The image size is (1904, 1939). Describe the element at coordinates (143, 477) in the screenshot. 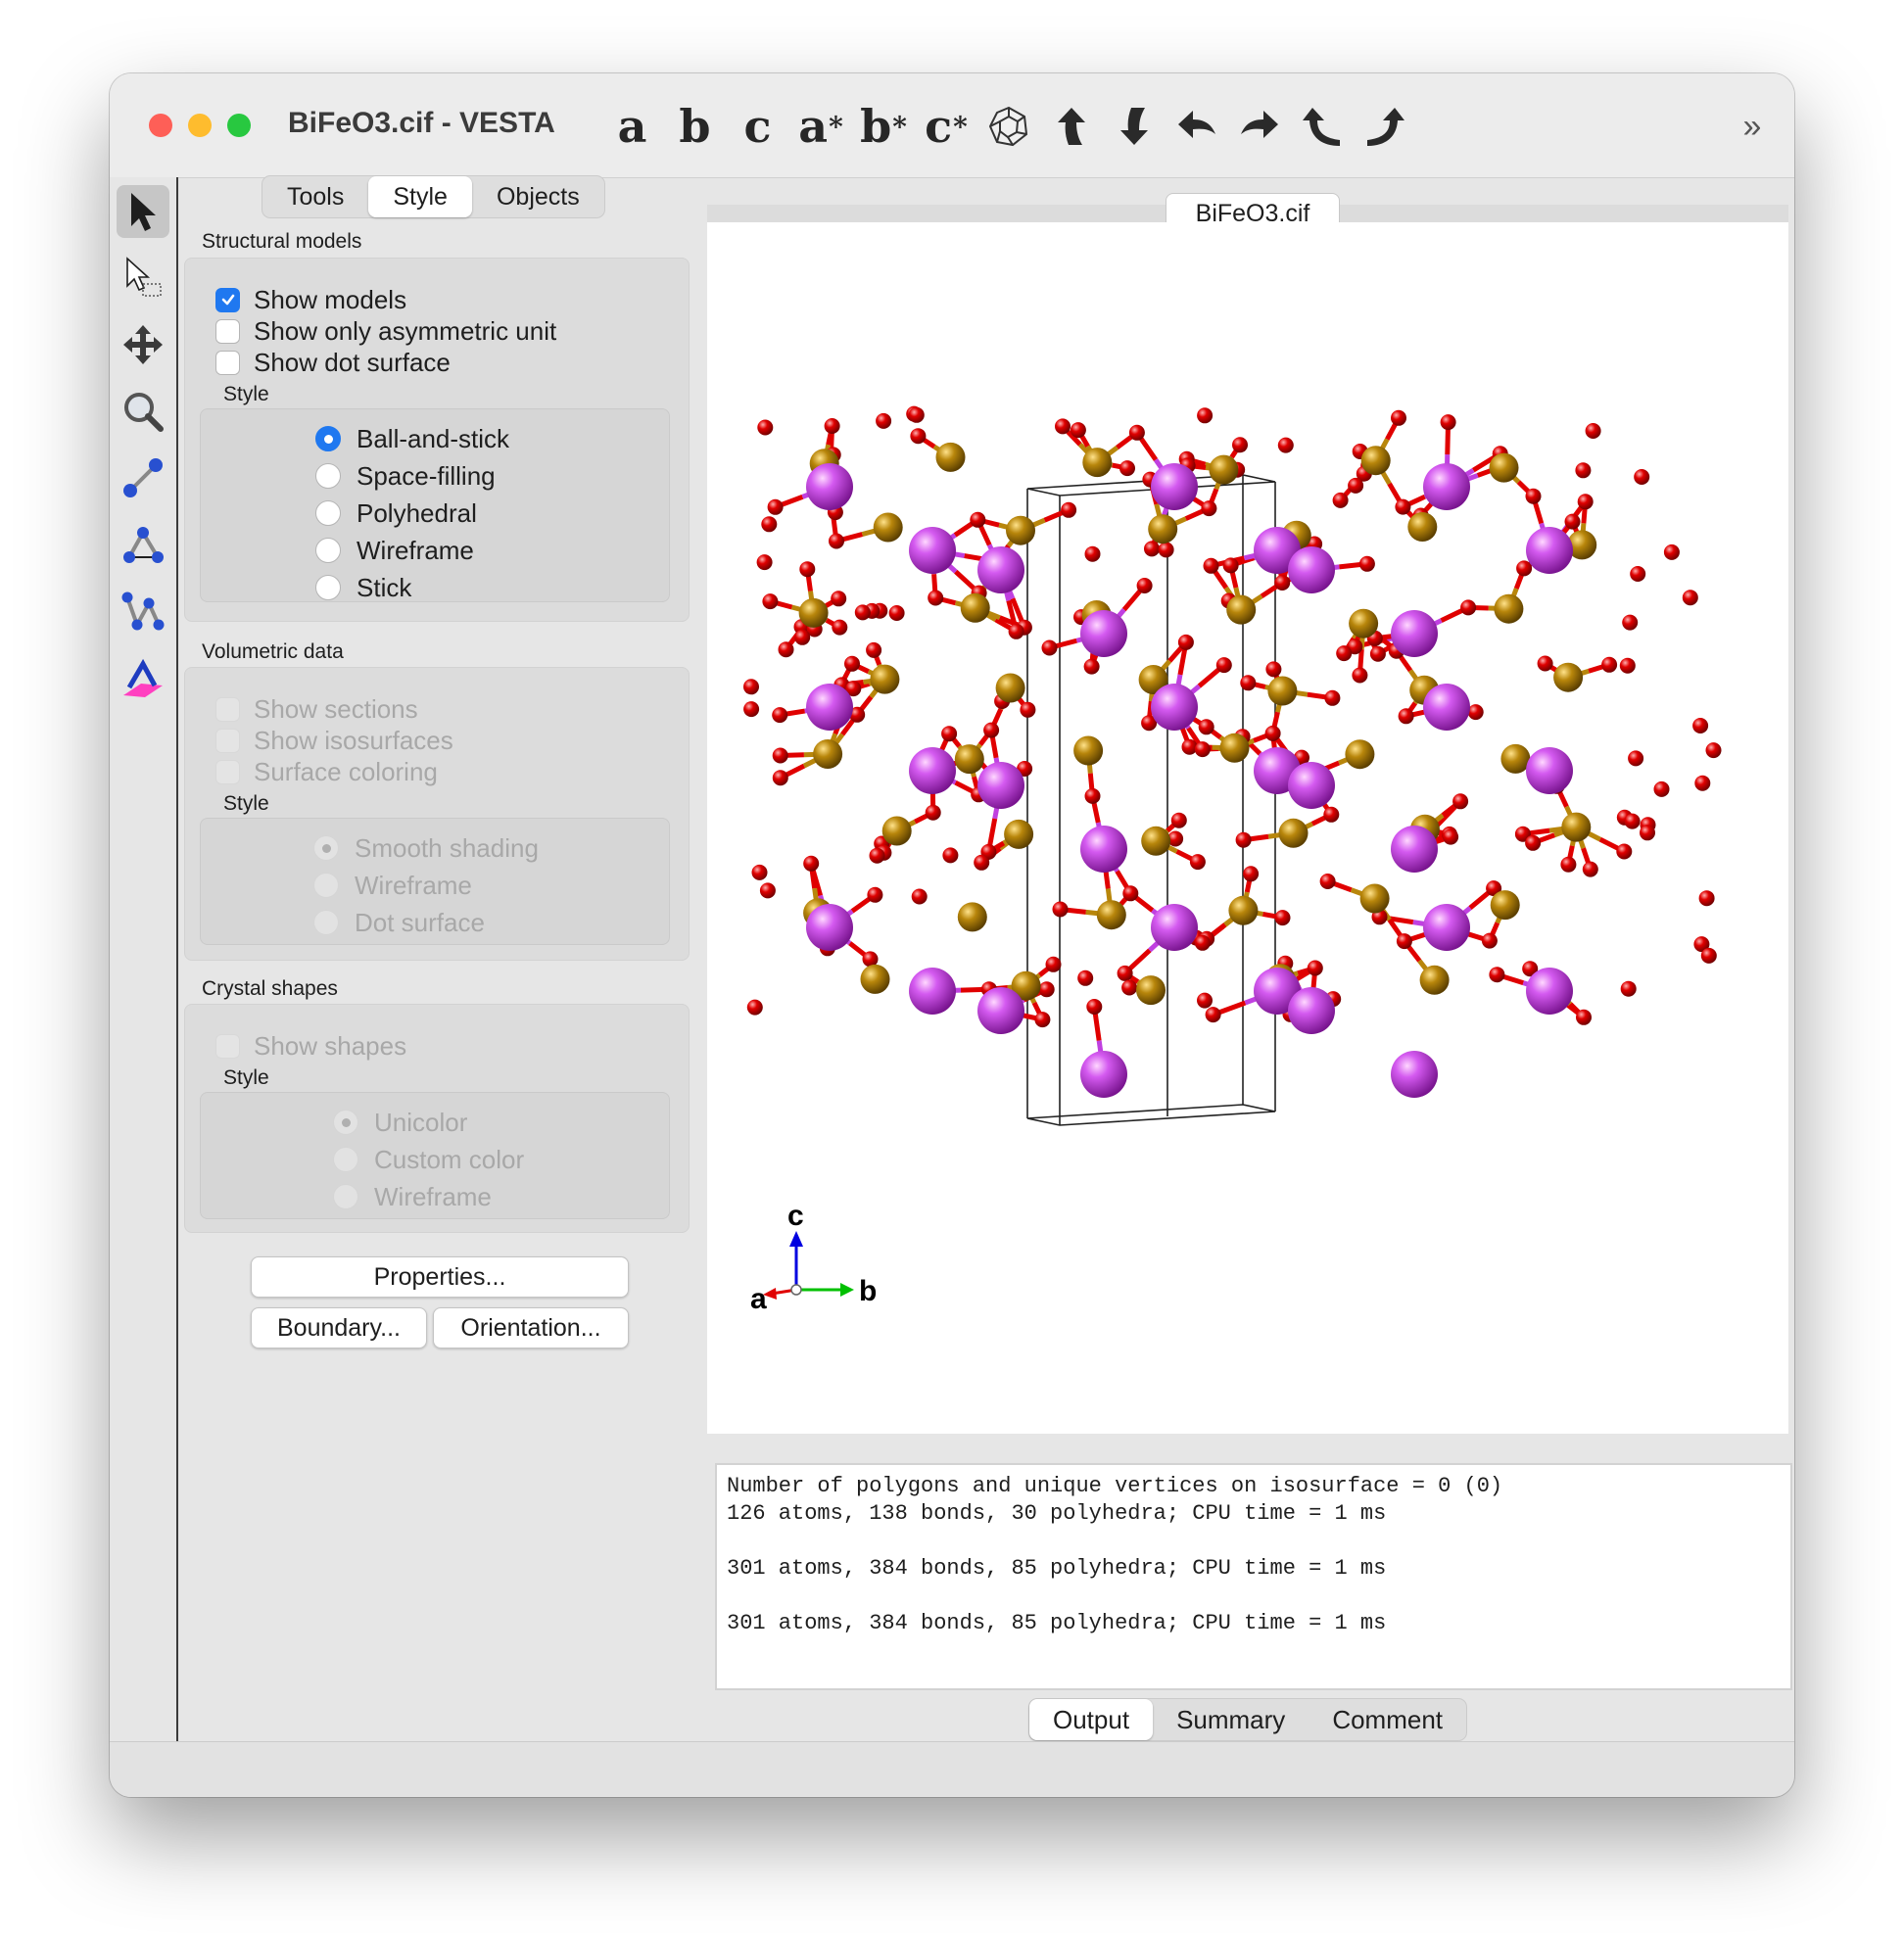

I see `distance-tool` at that location.